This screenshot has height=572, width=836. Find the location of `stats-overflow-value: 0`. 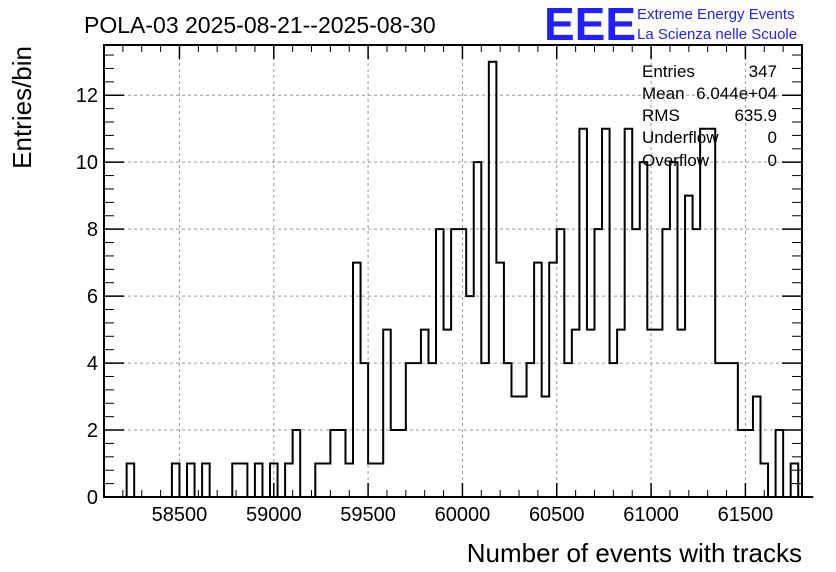

stats-overflow-value: 0 is located at coordinates (772, 160).